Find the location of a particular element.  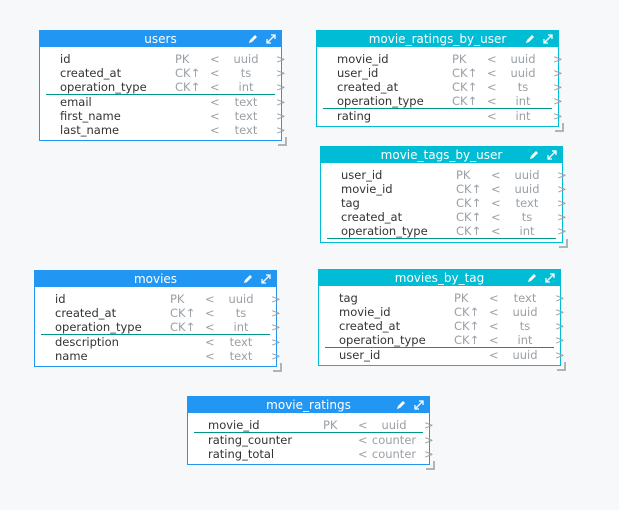

field-name: movie_id is located at coordinates (363, 59).